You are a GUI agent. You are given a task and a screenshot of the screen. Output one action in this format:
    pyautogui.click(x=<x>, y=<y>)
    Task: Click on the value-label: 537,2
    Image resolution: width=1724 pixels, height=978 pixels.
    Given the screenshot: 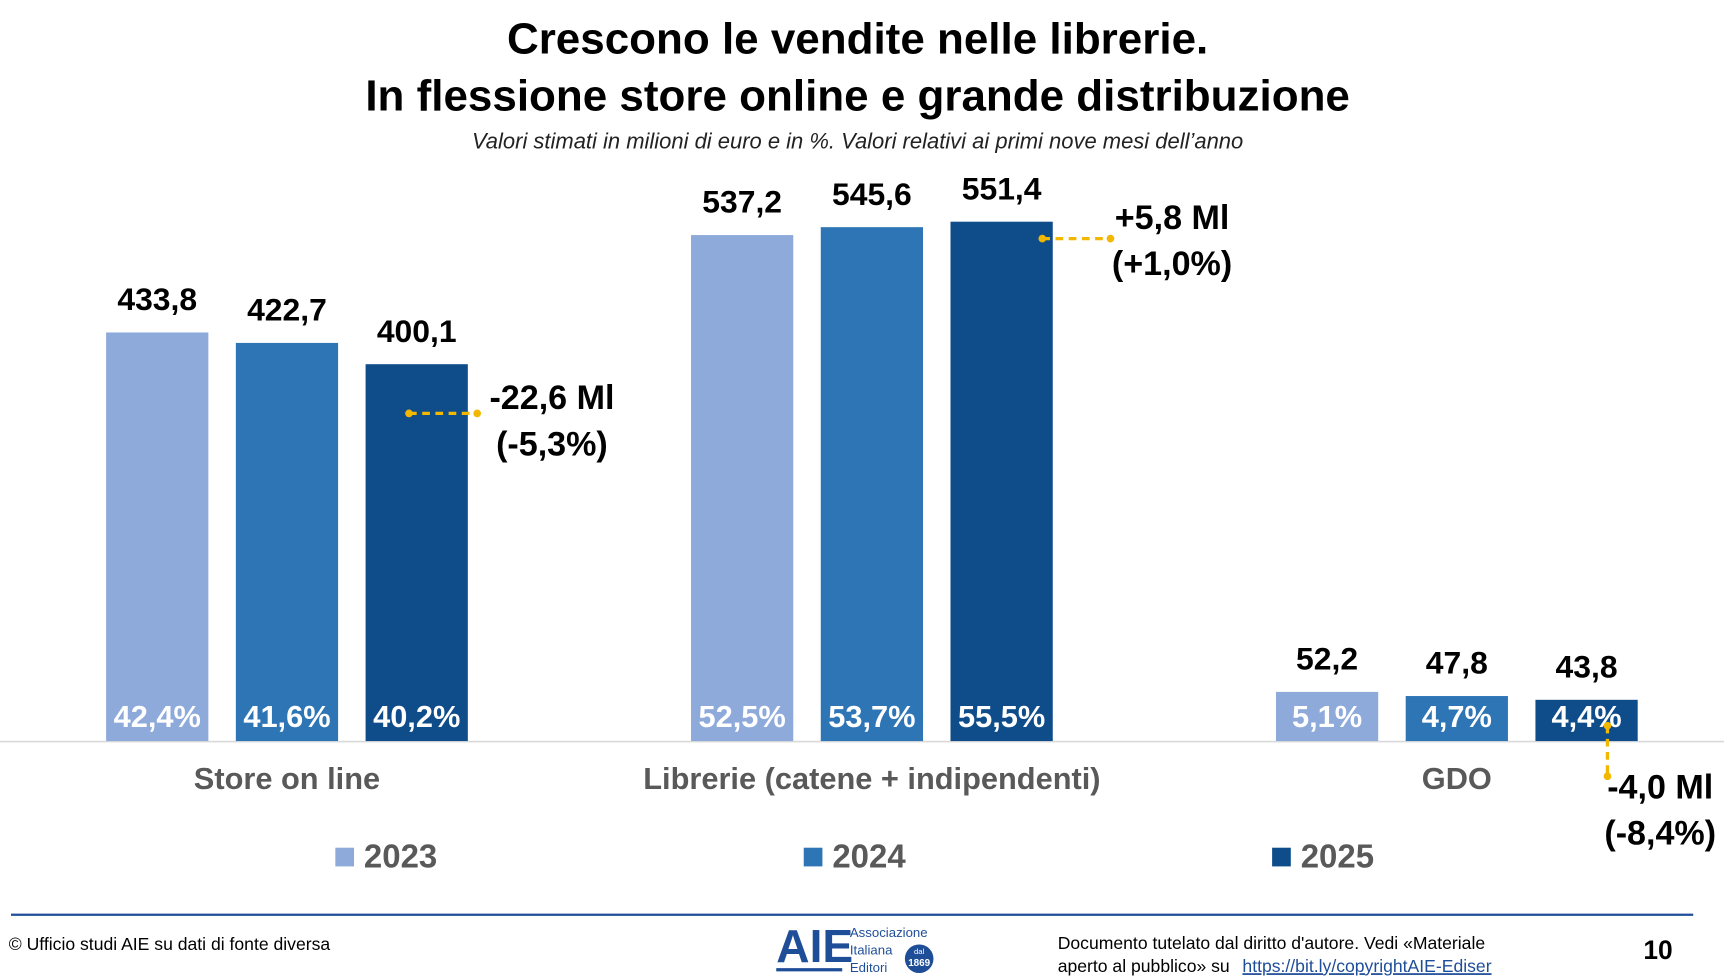 What is the action you would take?
    pyautogui.click(x=742, y=202)
    